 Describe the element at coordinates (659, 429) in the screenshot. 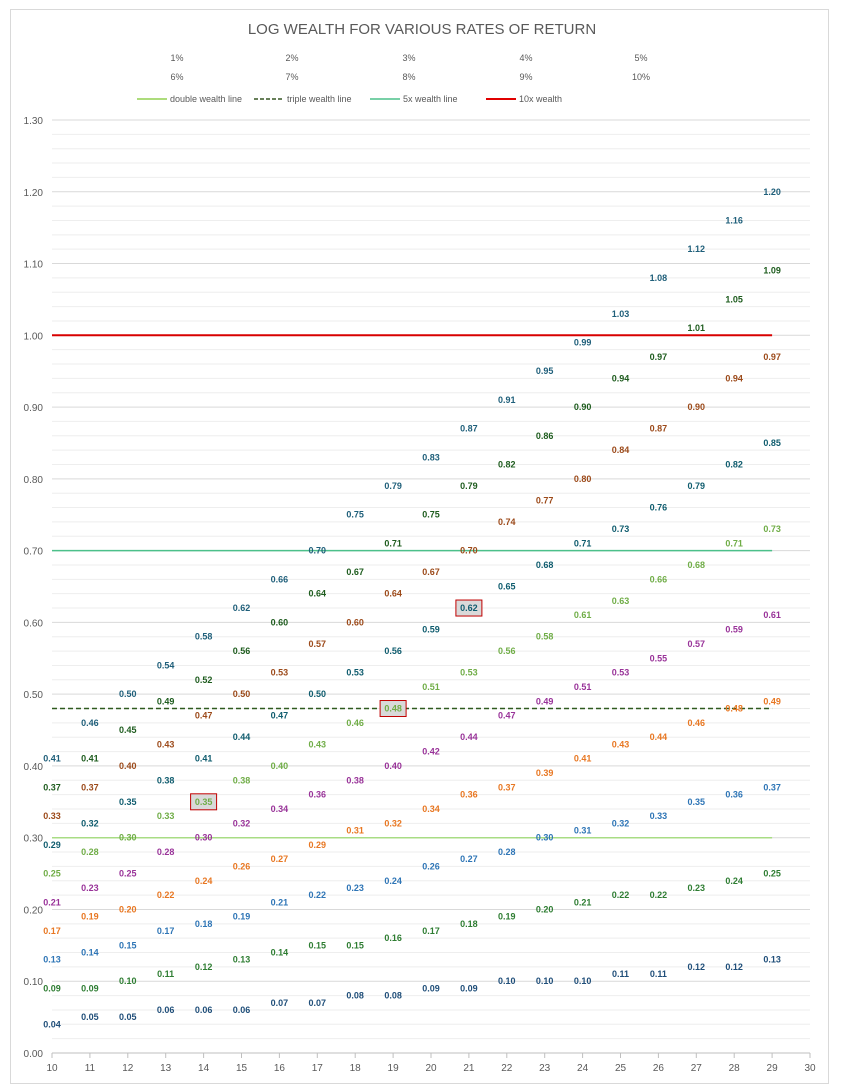

I see `data-label: 0.87` at that location.